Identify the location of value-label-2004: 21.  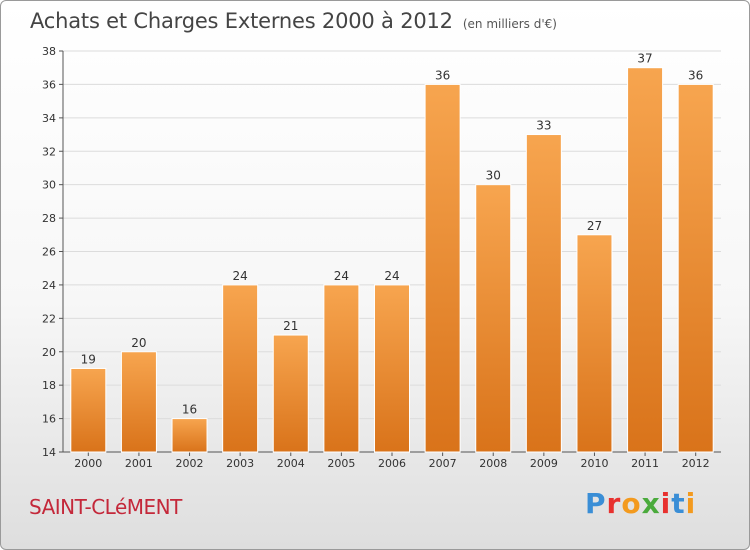
(290, 326).